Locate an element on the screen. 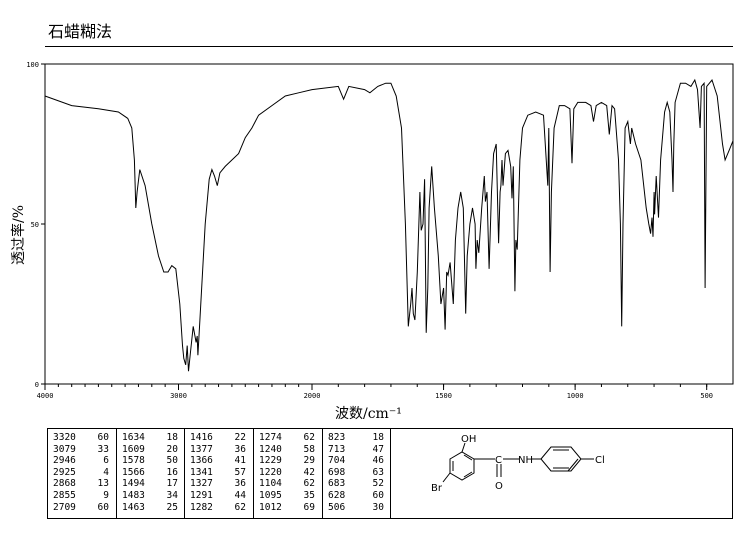 The width and height of the screenshot is (737, 539). peak-wavenumber: 1566 is located at coordinates (133, 472).